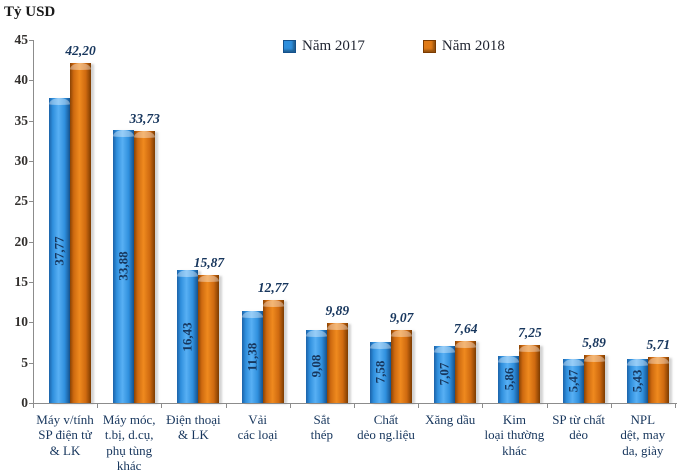  I want to click on y-axis-line, so click(33, 221).